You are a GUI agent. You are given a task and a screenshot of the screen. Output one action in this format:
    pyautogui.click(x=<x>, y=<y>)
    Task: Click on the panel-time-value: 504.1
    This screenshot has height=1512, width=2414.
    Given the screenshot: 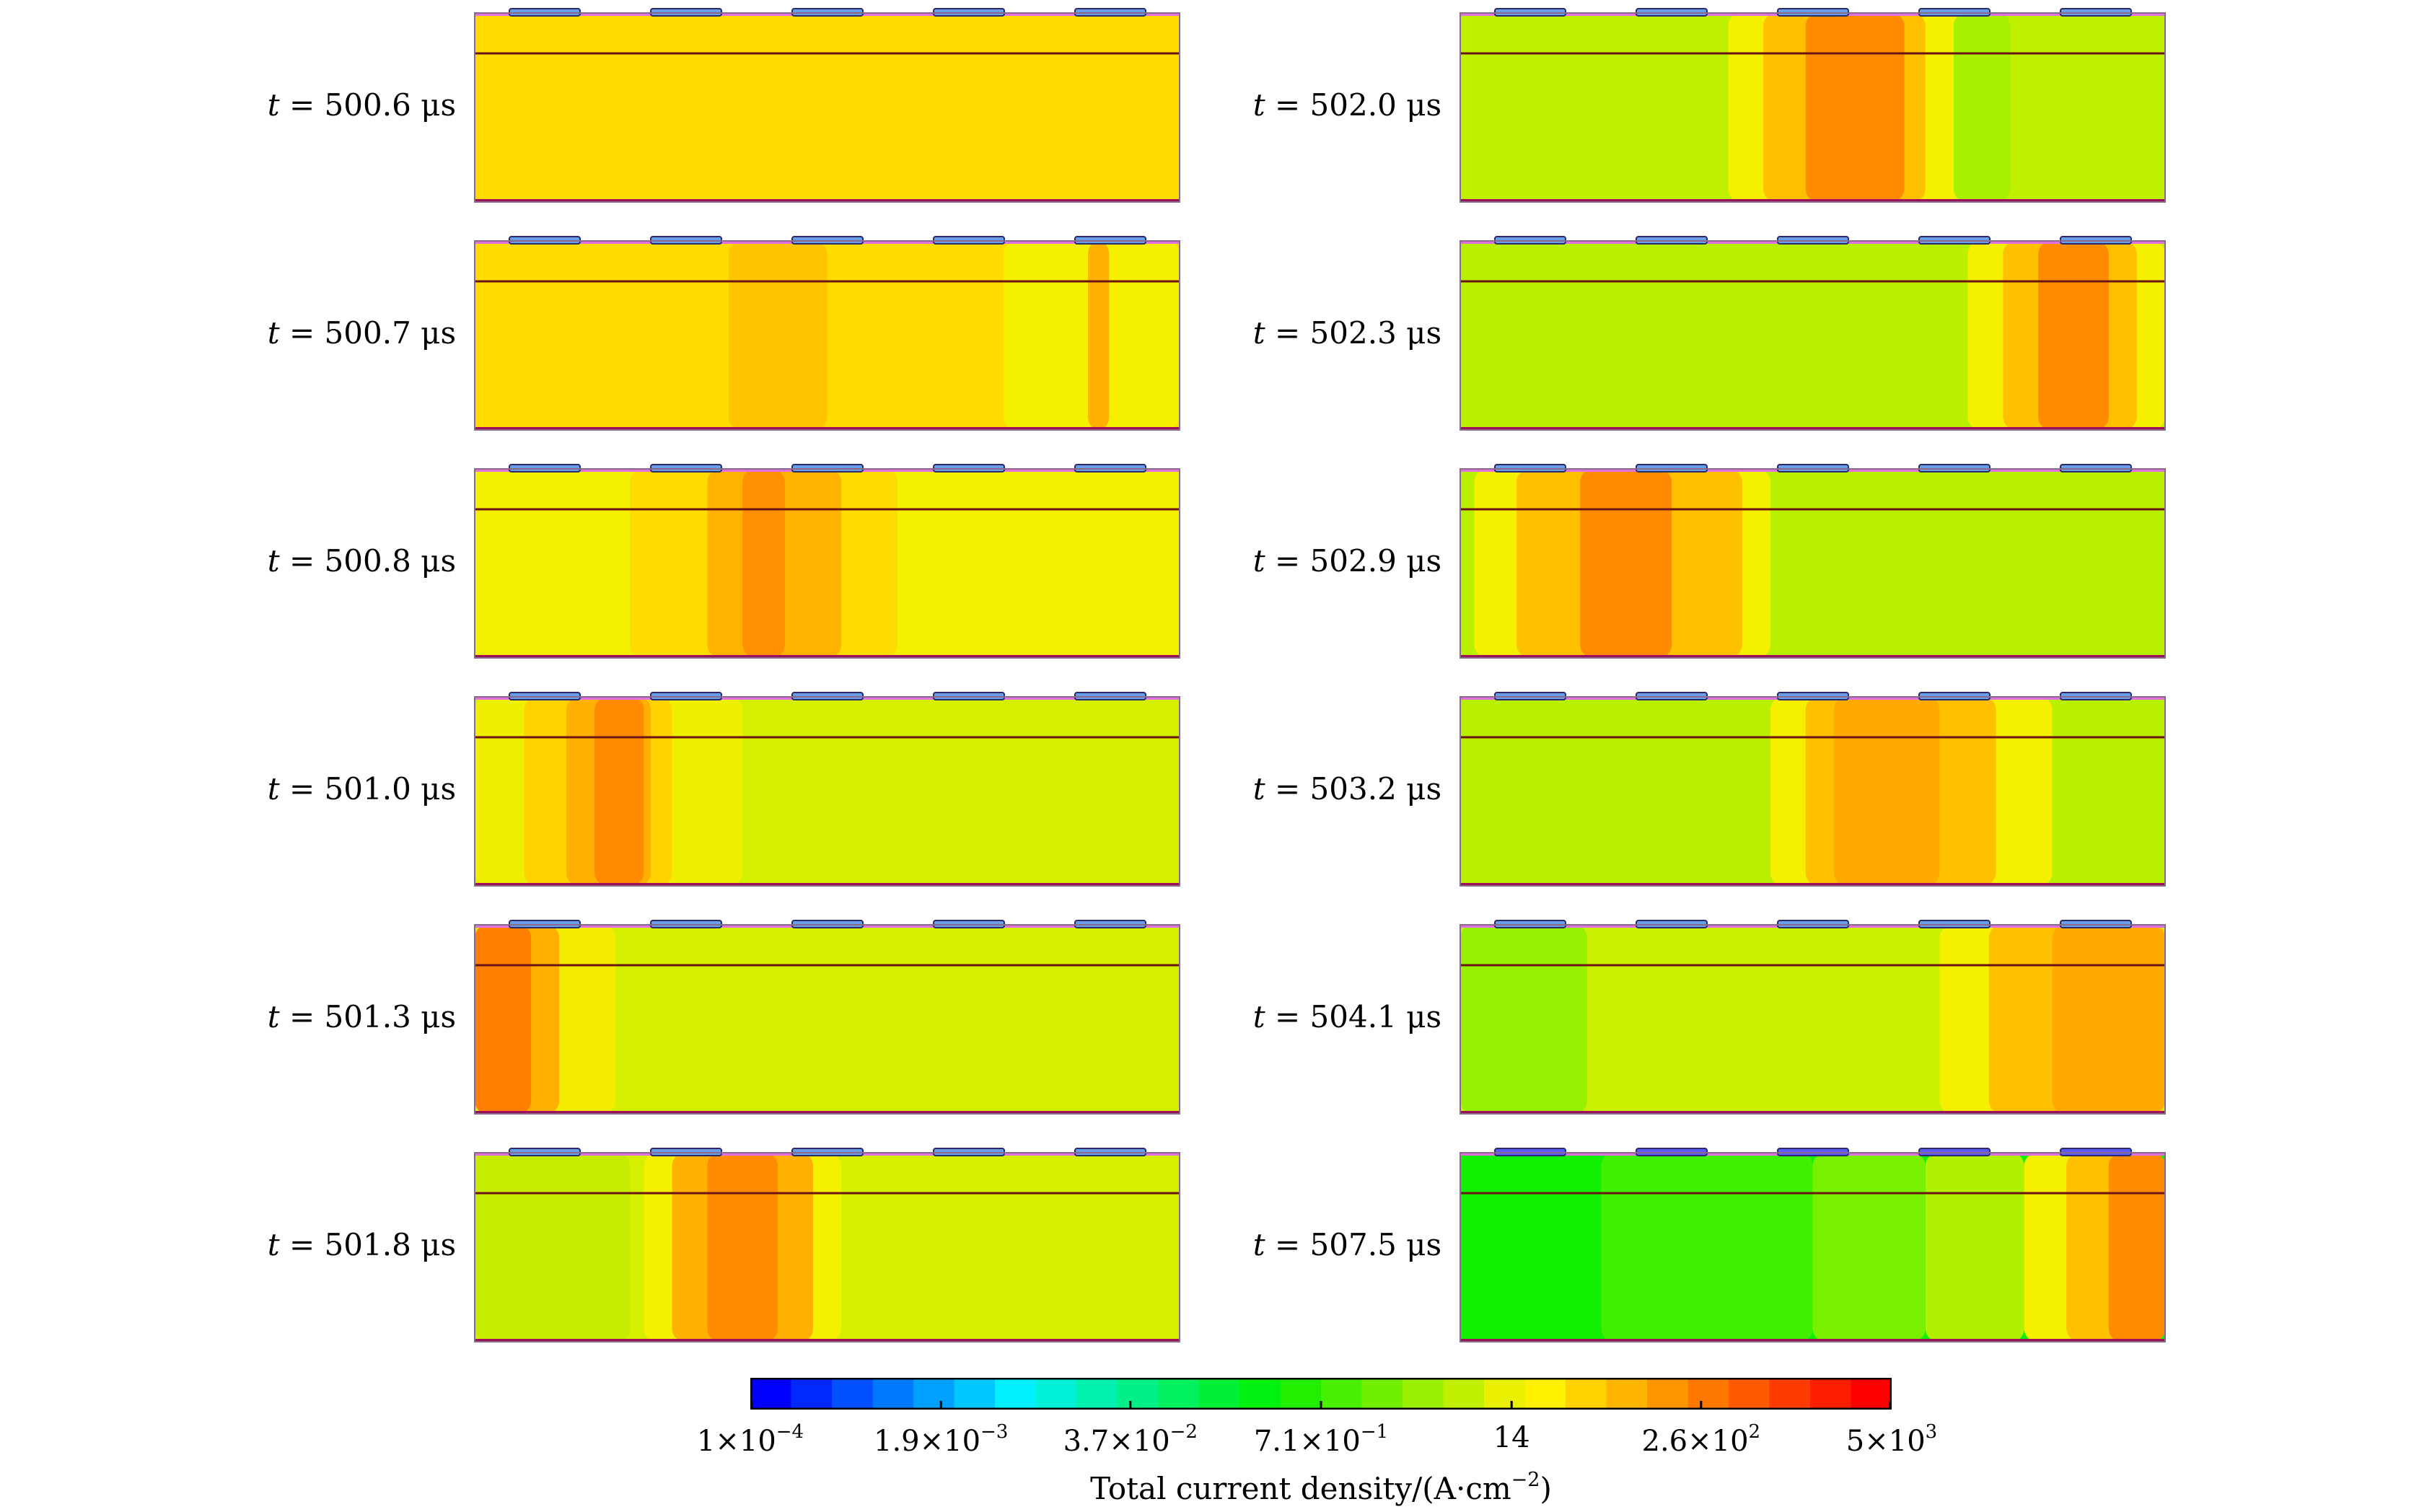 What is the action you would take?
    pyautogui.click(x=1353, y=1017)
    